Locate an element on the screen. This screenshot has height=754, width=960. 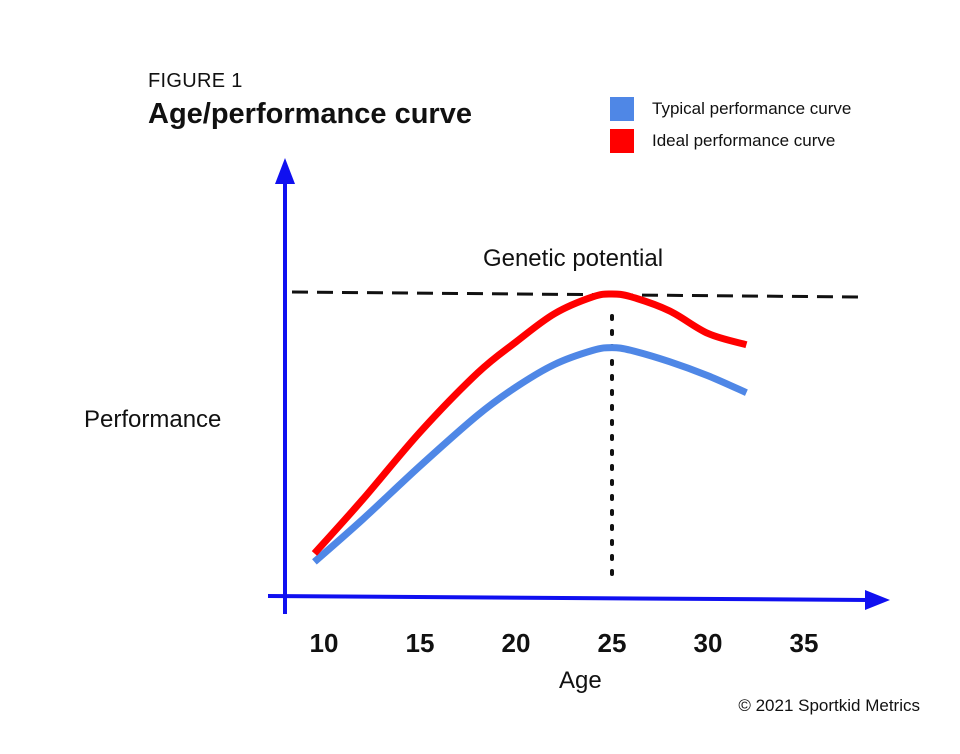
figure-kicker: FIGURE 1 is located at coordinates (195, 81).